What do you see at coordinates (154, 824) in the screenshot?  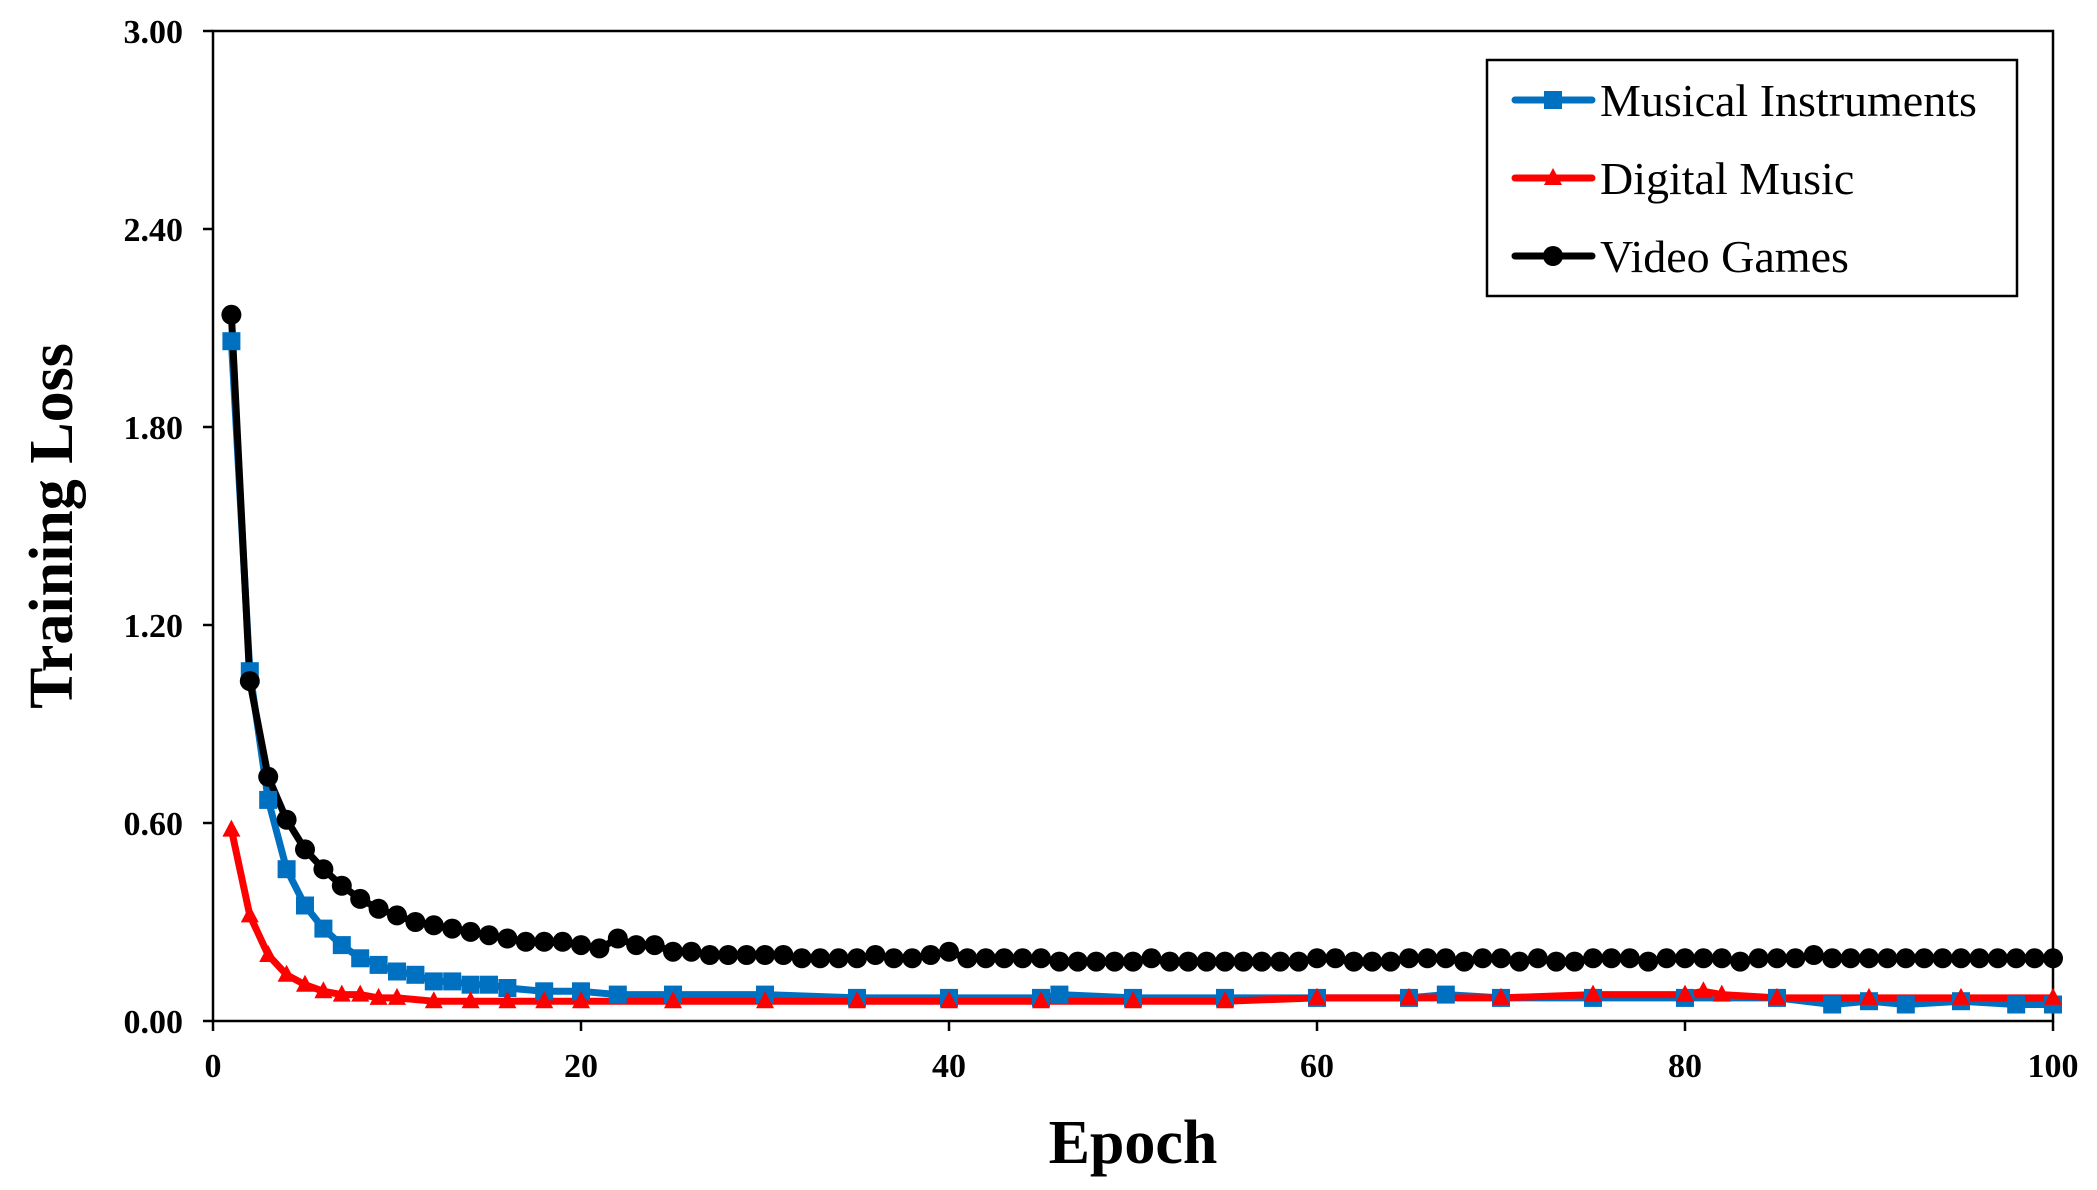 I see `y-tick-label: 0.60` at bounding box center [154, 824].